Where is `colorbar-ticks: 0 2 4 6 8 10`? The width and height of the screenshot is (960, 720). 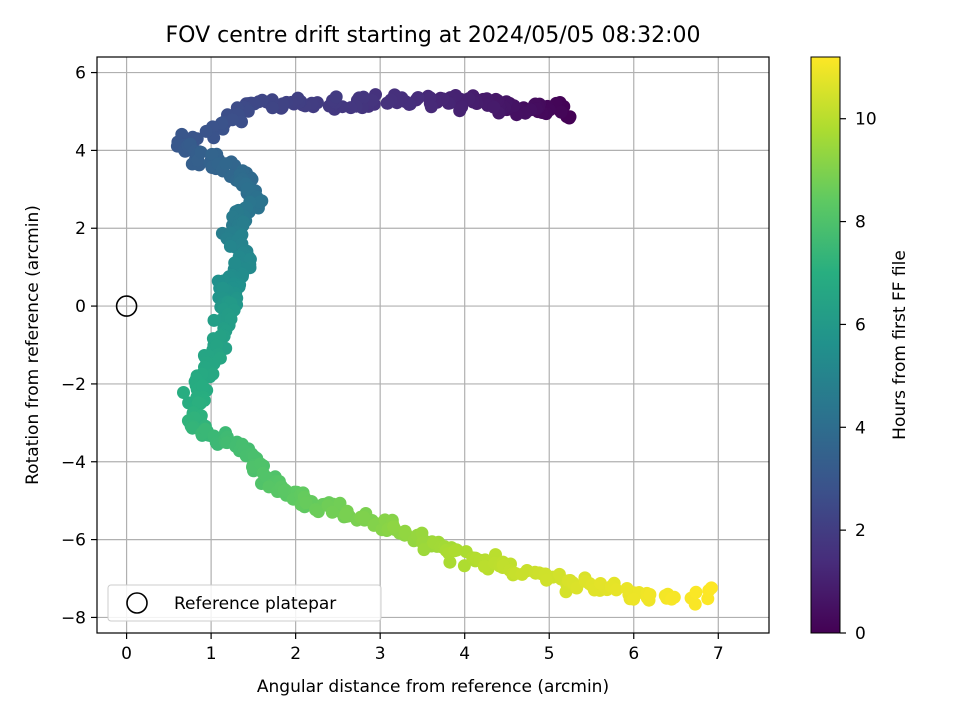 colorbar-ticks: 0 2 4 6 8 10 is located at coordinates (858, 377).